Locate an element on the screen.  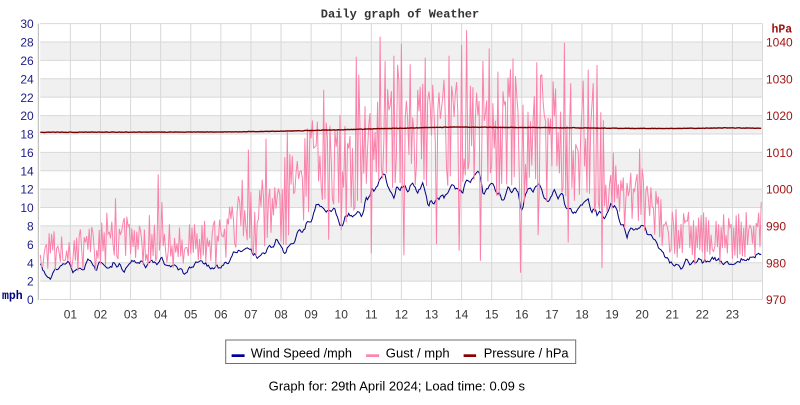
svg-text: 28 is located at coordinates (27, 43).